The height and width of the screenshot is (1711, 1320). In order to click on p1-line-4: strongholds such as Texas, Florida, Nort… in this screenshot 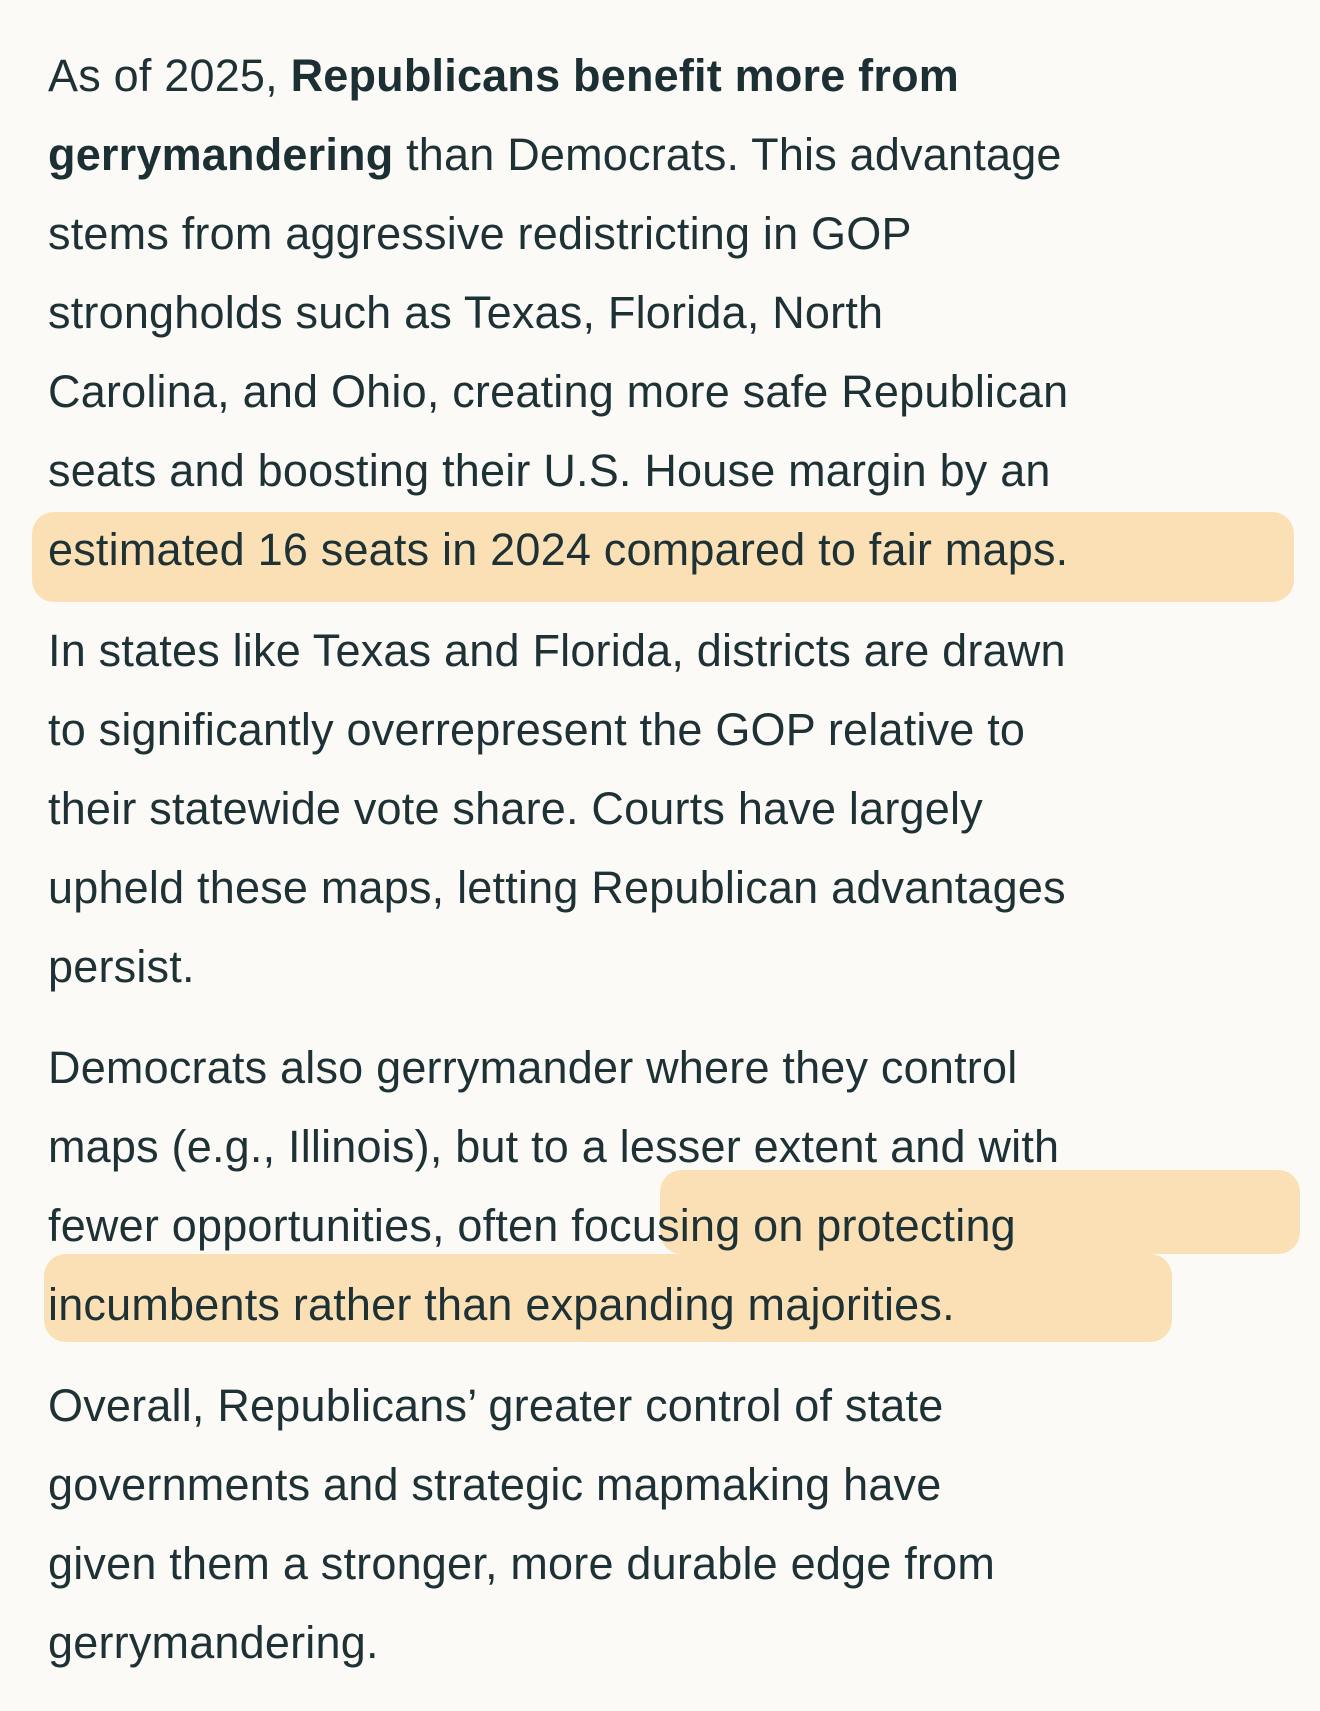, I will do `click(466, 312)`.